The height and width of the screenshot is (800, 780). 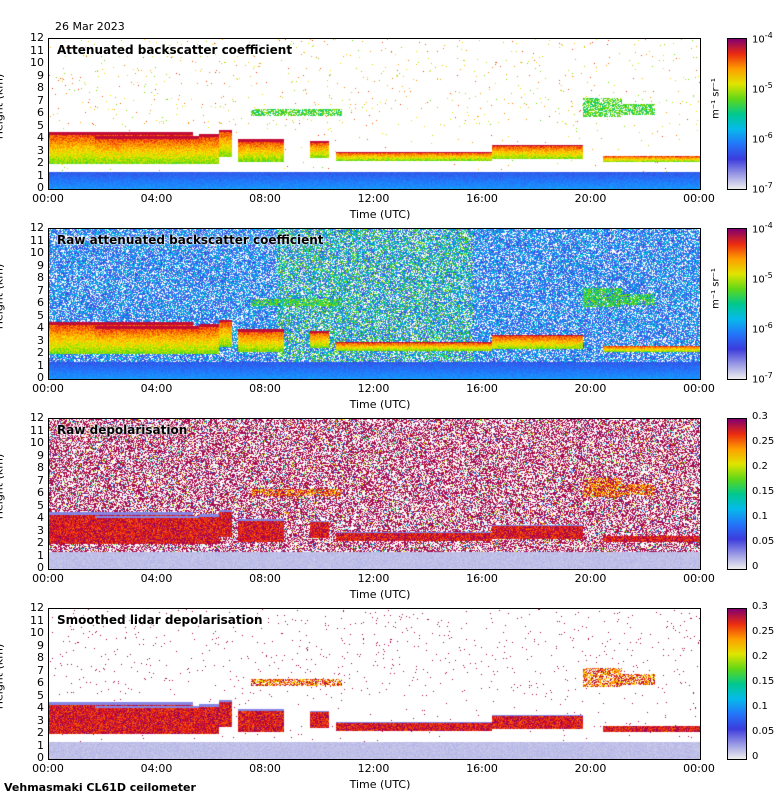 What do you see at coordinates (190, 240) in the screenshot?
I see `chart-title: Raw attenuated backscatter coefficient` at bounding box center [190, 240].